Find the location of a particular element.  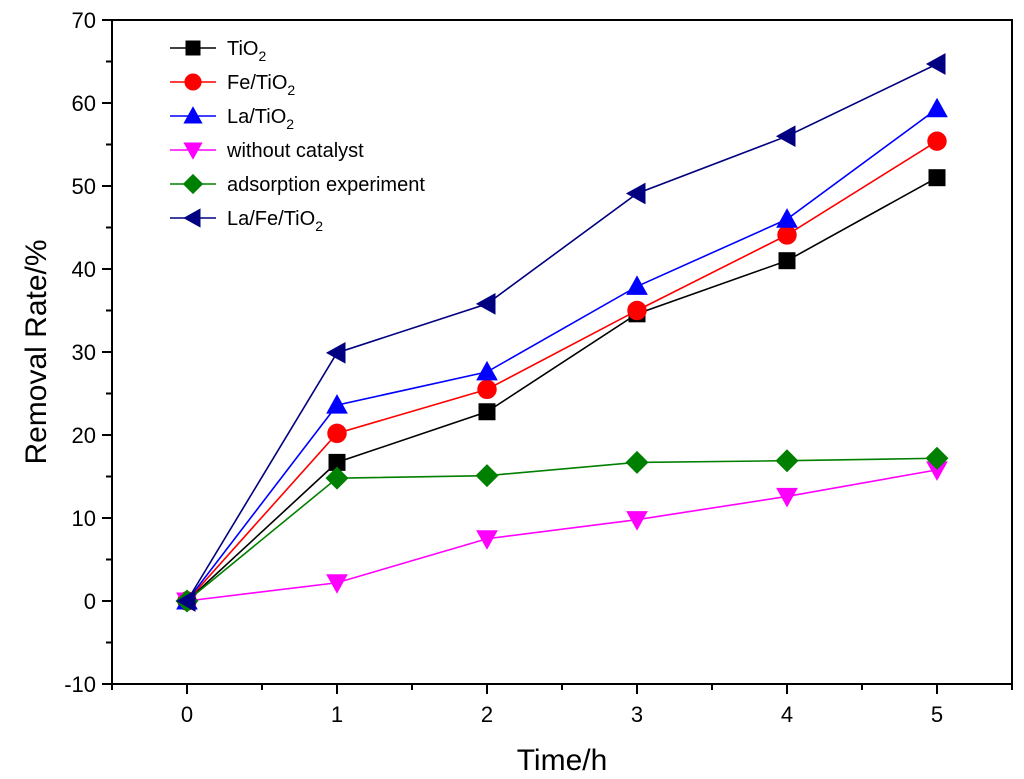

x-tick-label: 4 is located at coordinates (787, 714).